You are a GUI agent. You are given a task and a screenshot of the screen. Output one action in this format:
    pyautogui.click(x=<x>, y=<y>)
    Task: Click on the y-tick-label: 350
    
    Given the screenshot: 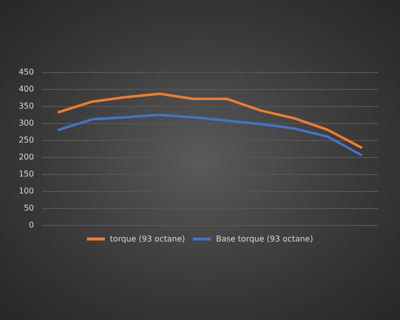 What is the action you would take?
    pyautogui.click(x=26, y=106)
    